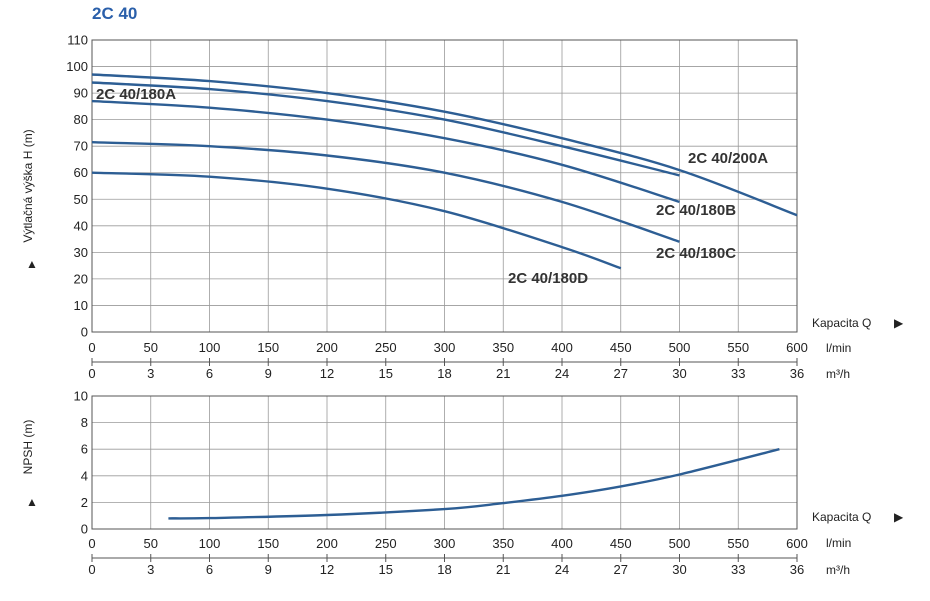 Image resolution: width=930 pixels, height=601 pixels. Describe the element at coordinates (797, 347) in the screenshot. I see `head-x-tick-label: 600` at that location.